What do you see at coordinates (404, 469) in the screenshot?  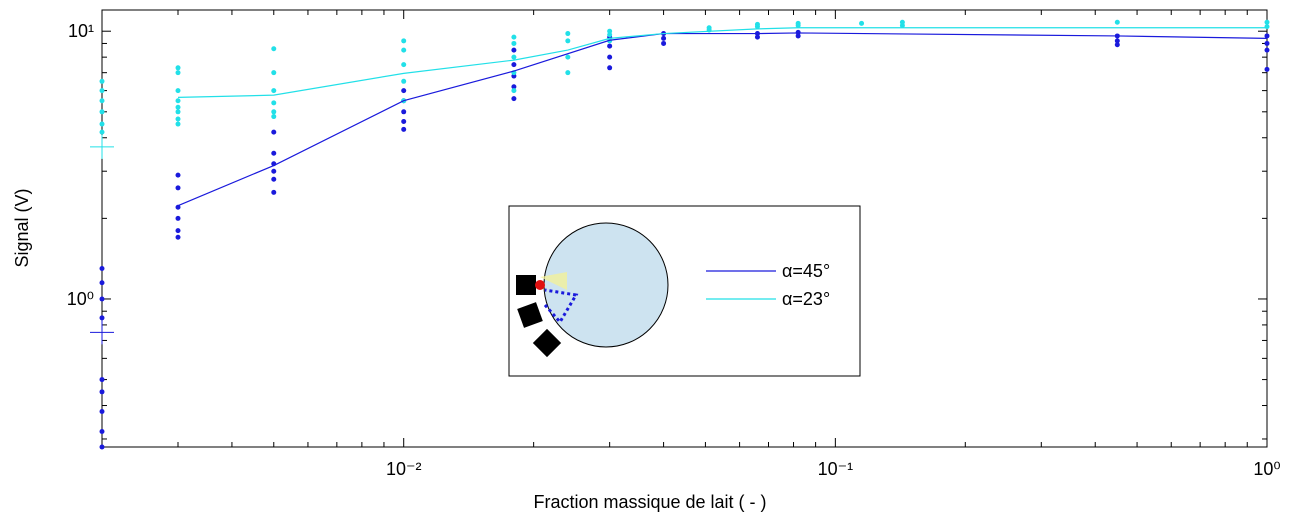 I see `x-tick-label: 10⁻²` at bounding box center [404, 469].